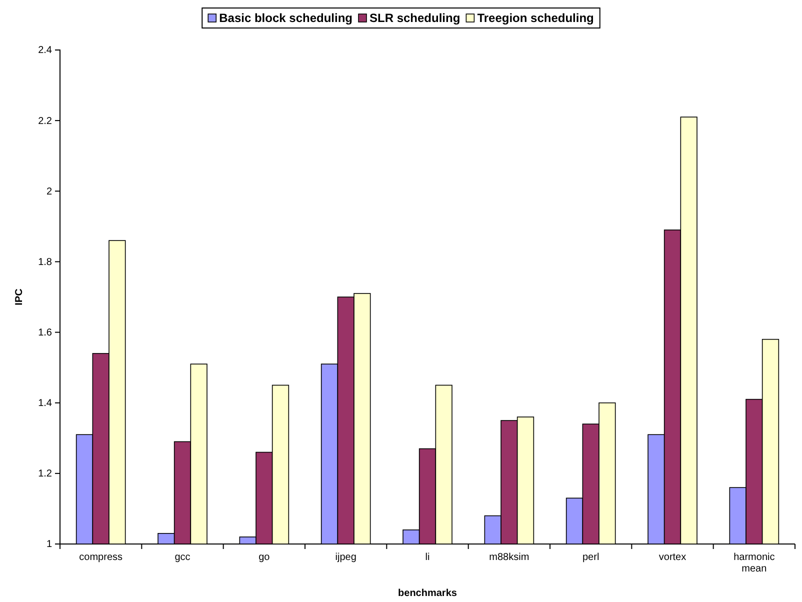 Image resolution: width=802 pixels, height=602 pixels. Describe the element at coordinates (428, 593) in the screenshot. I see `x-axis-title: benchmarks` at that location.